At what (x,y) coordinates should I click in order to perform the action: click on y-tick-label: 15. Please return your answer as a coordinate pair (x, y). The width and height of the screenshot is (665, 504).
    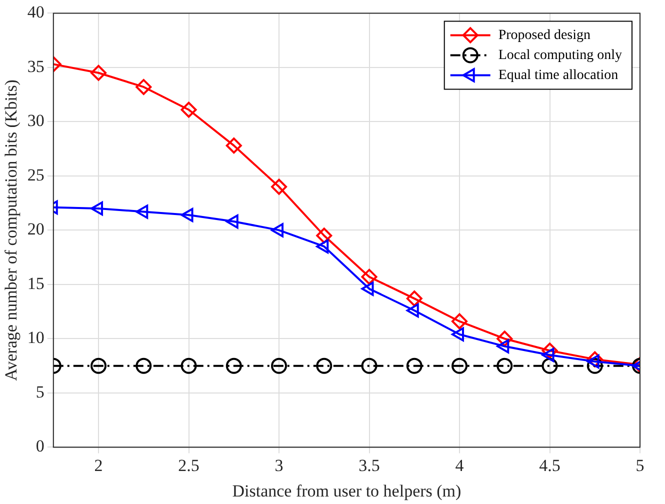
    Looking at the image, I should click on (35, 283).